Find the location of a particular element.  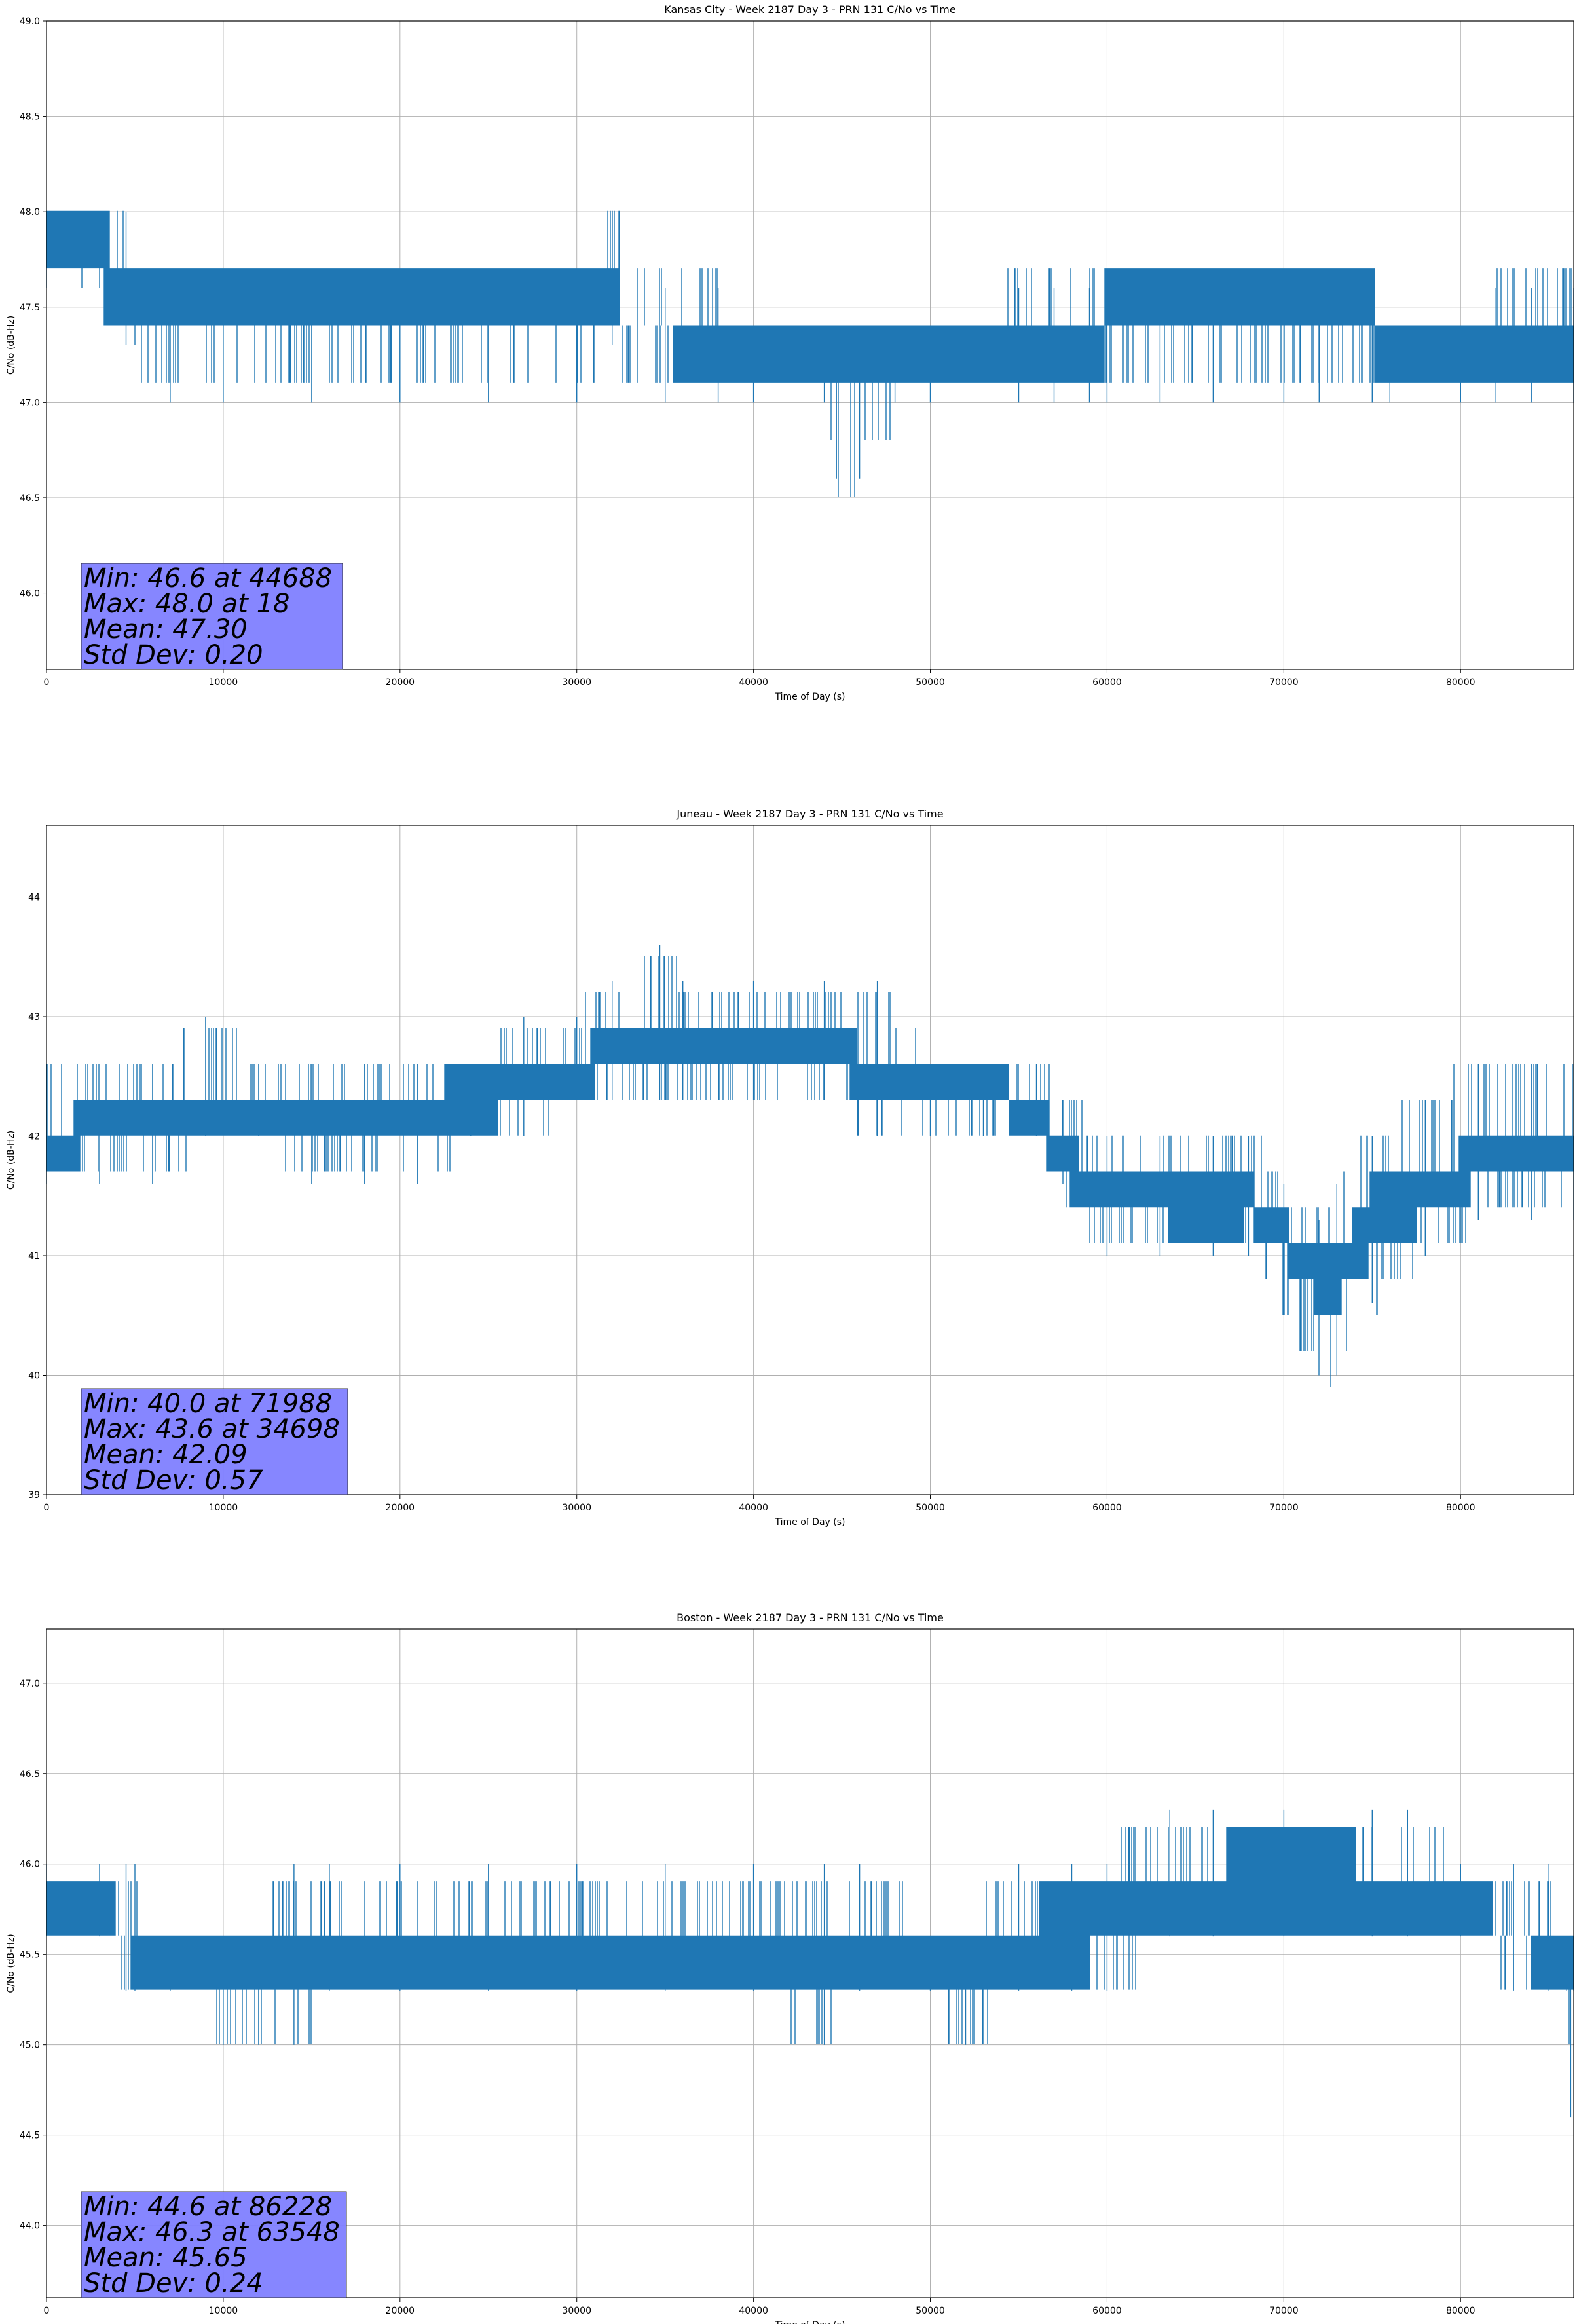

stats-line: Mean: 45.65 is located at coordinates (166, 2258).